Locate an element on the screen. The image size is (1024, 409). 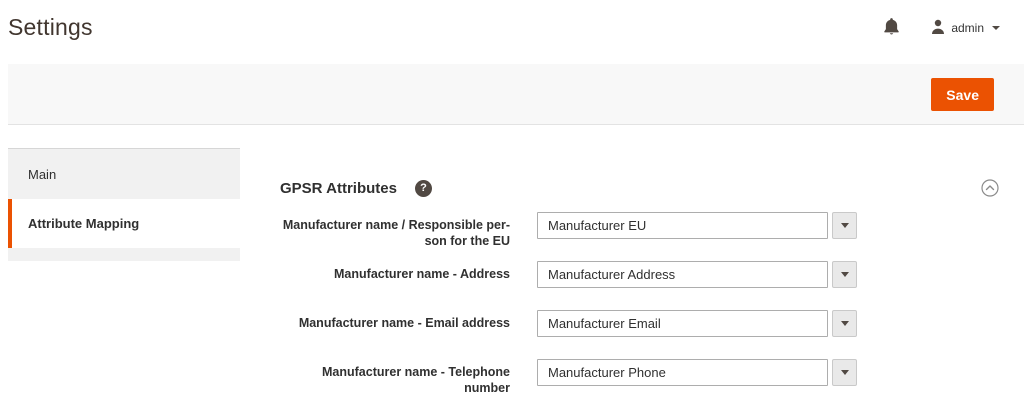
panel-header: GPSR Attributes ? is located at coordinates (652, 188).